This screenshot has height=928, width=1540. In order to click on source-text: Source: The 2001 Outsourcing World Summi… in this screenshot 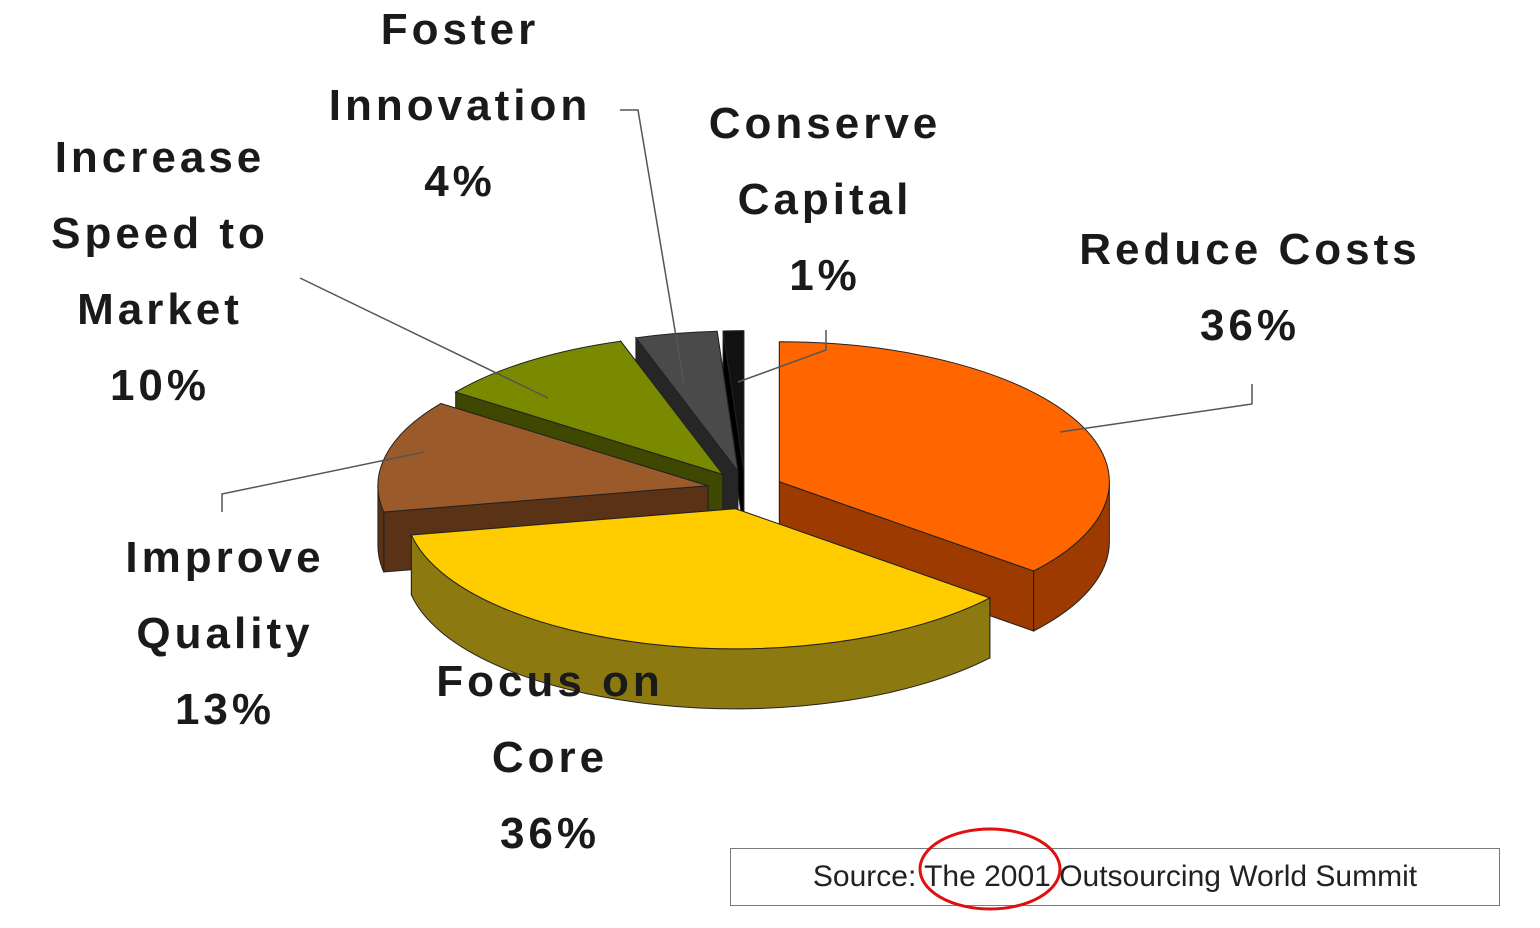, I will do `click(1115, 876)`.